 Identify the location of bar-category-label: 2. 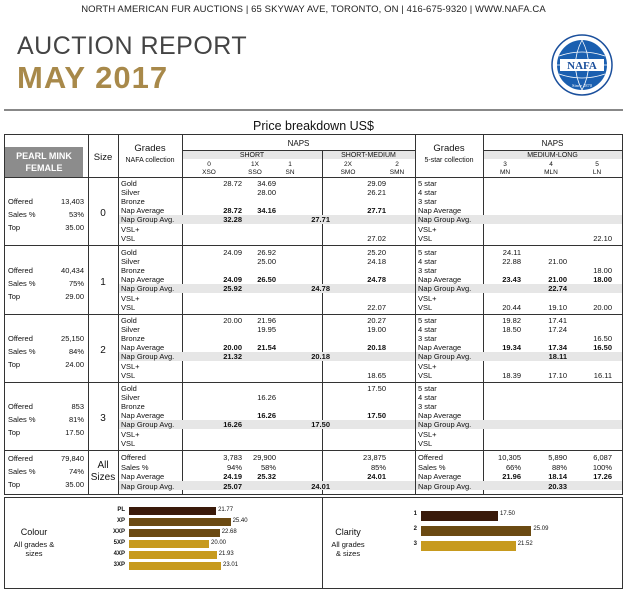
(415, 529).